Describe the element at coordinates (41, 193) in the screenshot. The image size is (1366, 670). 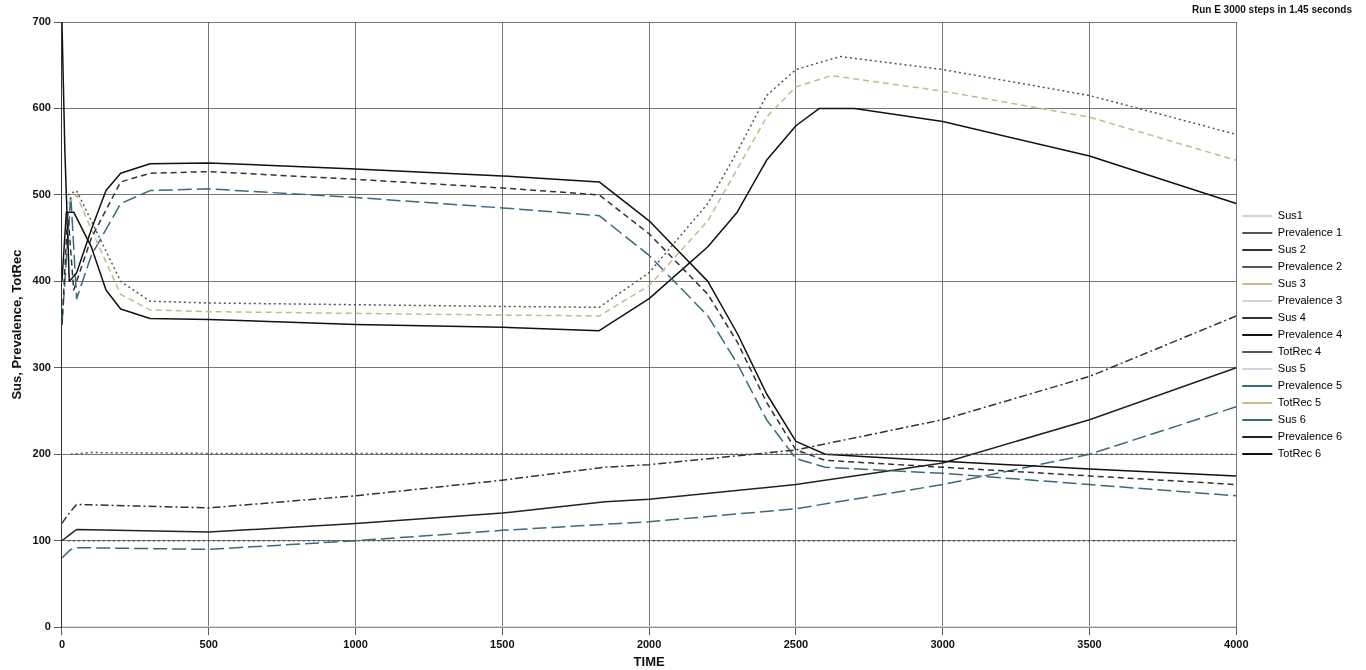
I see `y-tick-label: 500` at that location.